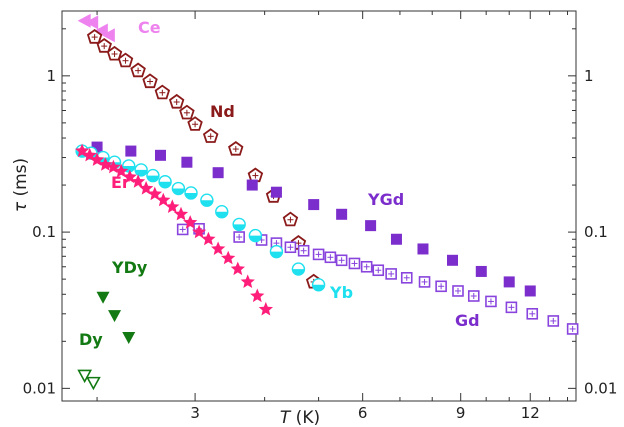 Image resolution: width=624 pixels, height=427 pixels. What do you see at coordinates (596, 232) in the screenshot?
I see `y-tick-label-right: 0.1` at bounding box center [596, 232].